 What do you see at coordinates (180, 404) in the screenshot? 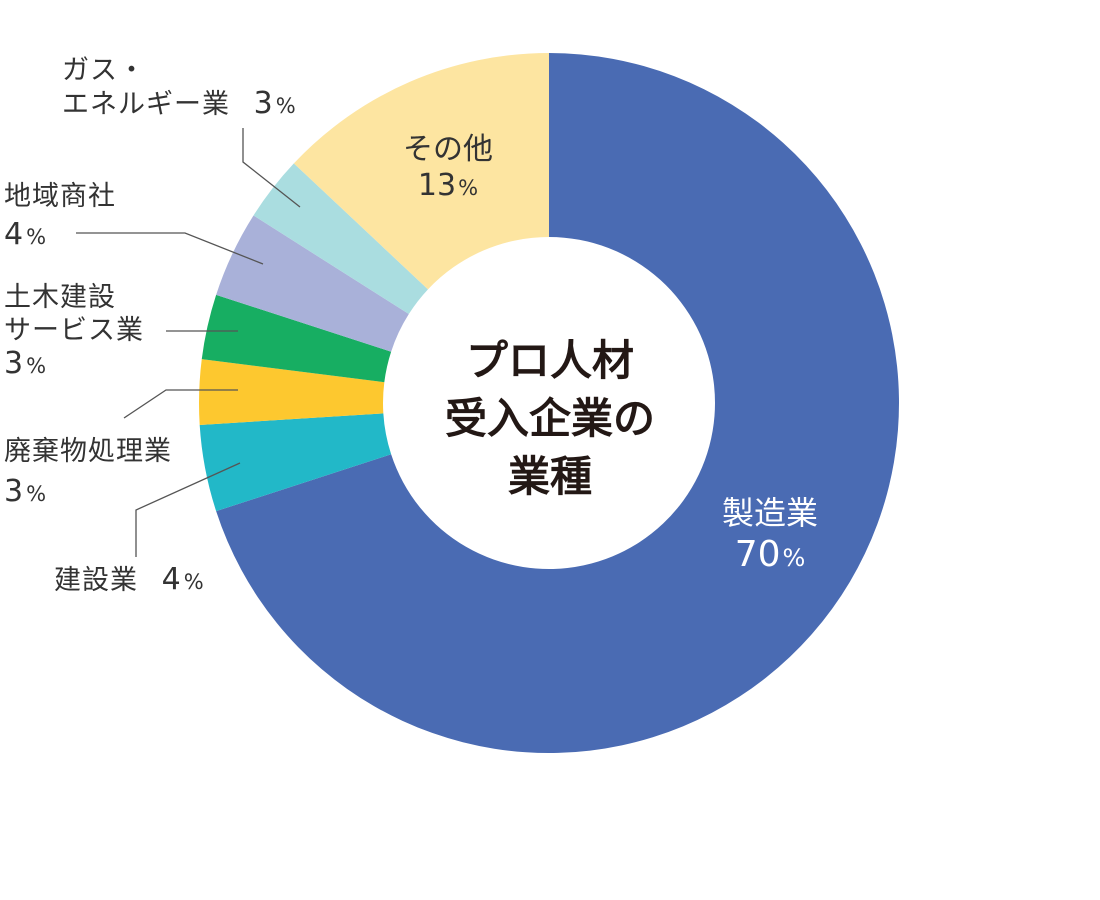
I see `leader-line-waste-disposal` at bounding box center [180, 404].